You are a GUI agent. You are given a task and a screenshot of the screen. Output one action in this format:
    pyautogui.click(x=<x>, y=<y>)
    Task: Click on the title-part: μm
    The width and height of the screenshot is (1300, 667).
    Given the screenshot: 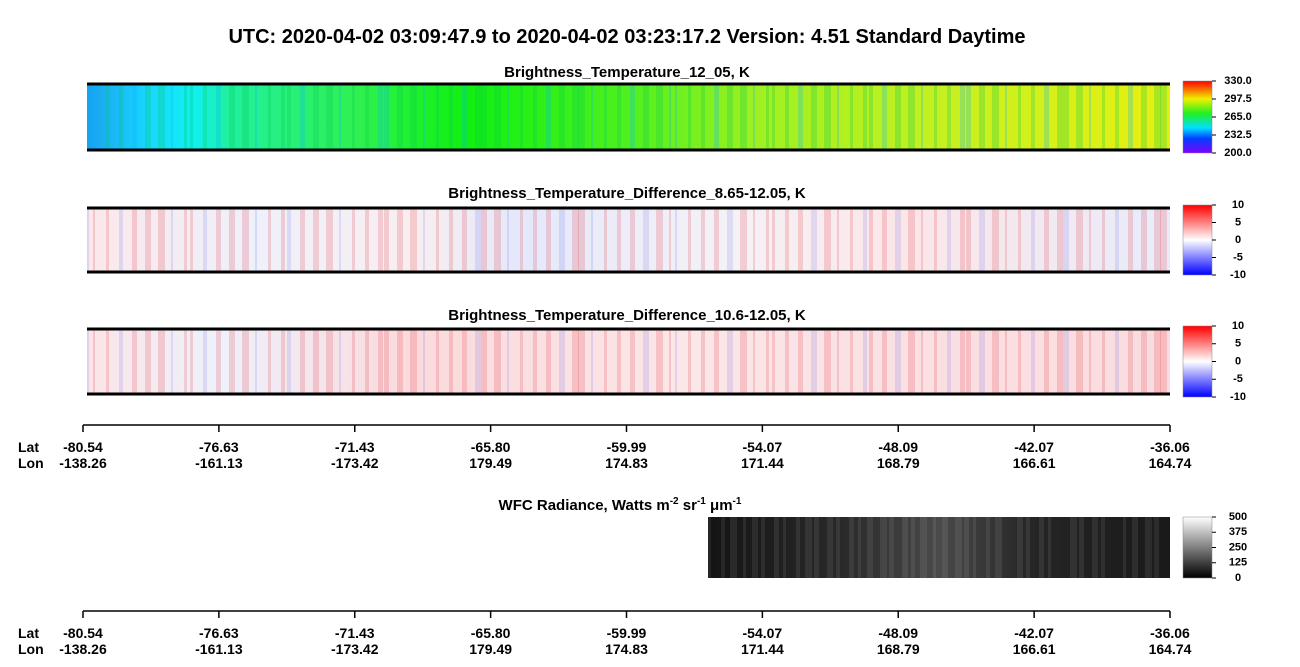 What is the action you would take?
    pyautogui.click(x=719, y=505)
    